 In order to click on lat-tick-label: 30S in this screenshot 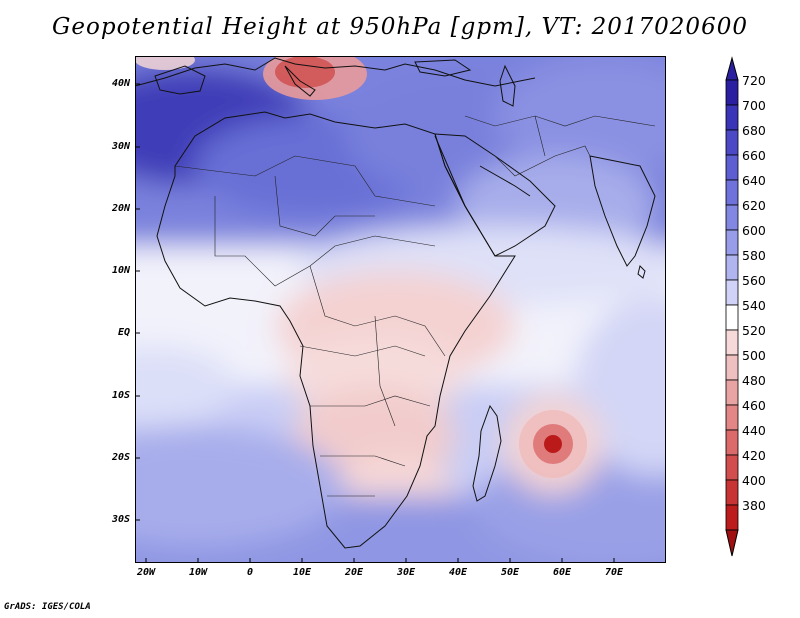, I will do `click(120, 519)`.